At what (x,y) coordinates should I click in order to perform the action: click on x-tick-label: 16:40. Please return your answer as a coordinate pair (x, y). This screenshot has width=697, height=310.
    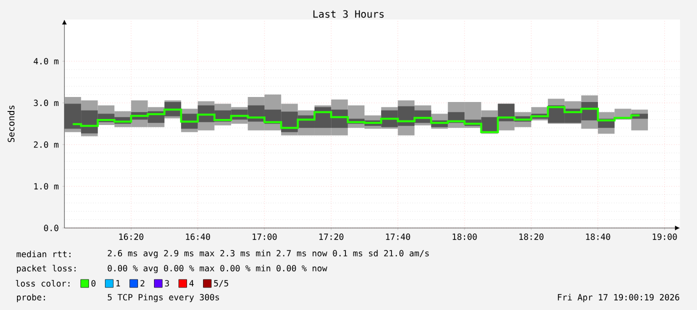
    Looking at the image, I should click on (198, 237).